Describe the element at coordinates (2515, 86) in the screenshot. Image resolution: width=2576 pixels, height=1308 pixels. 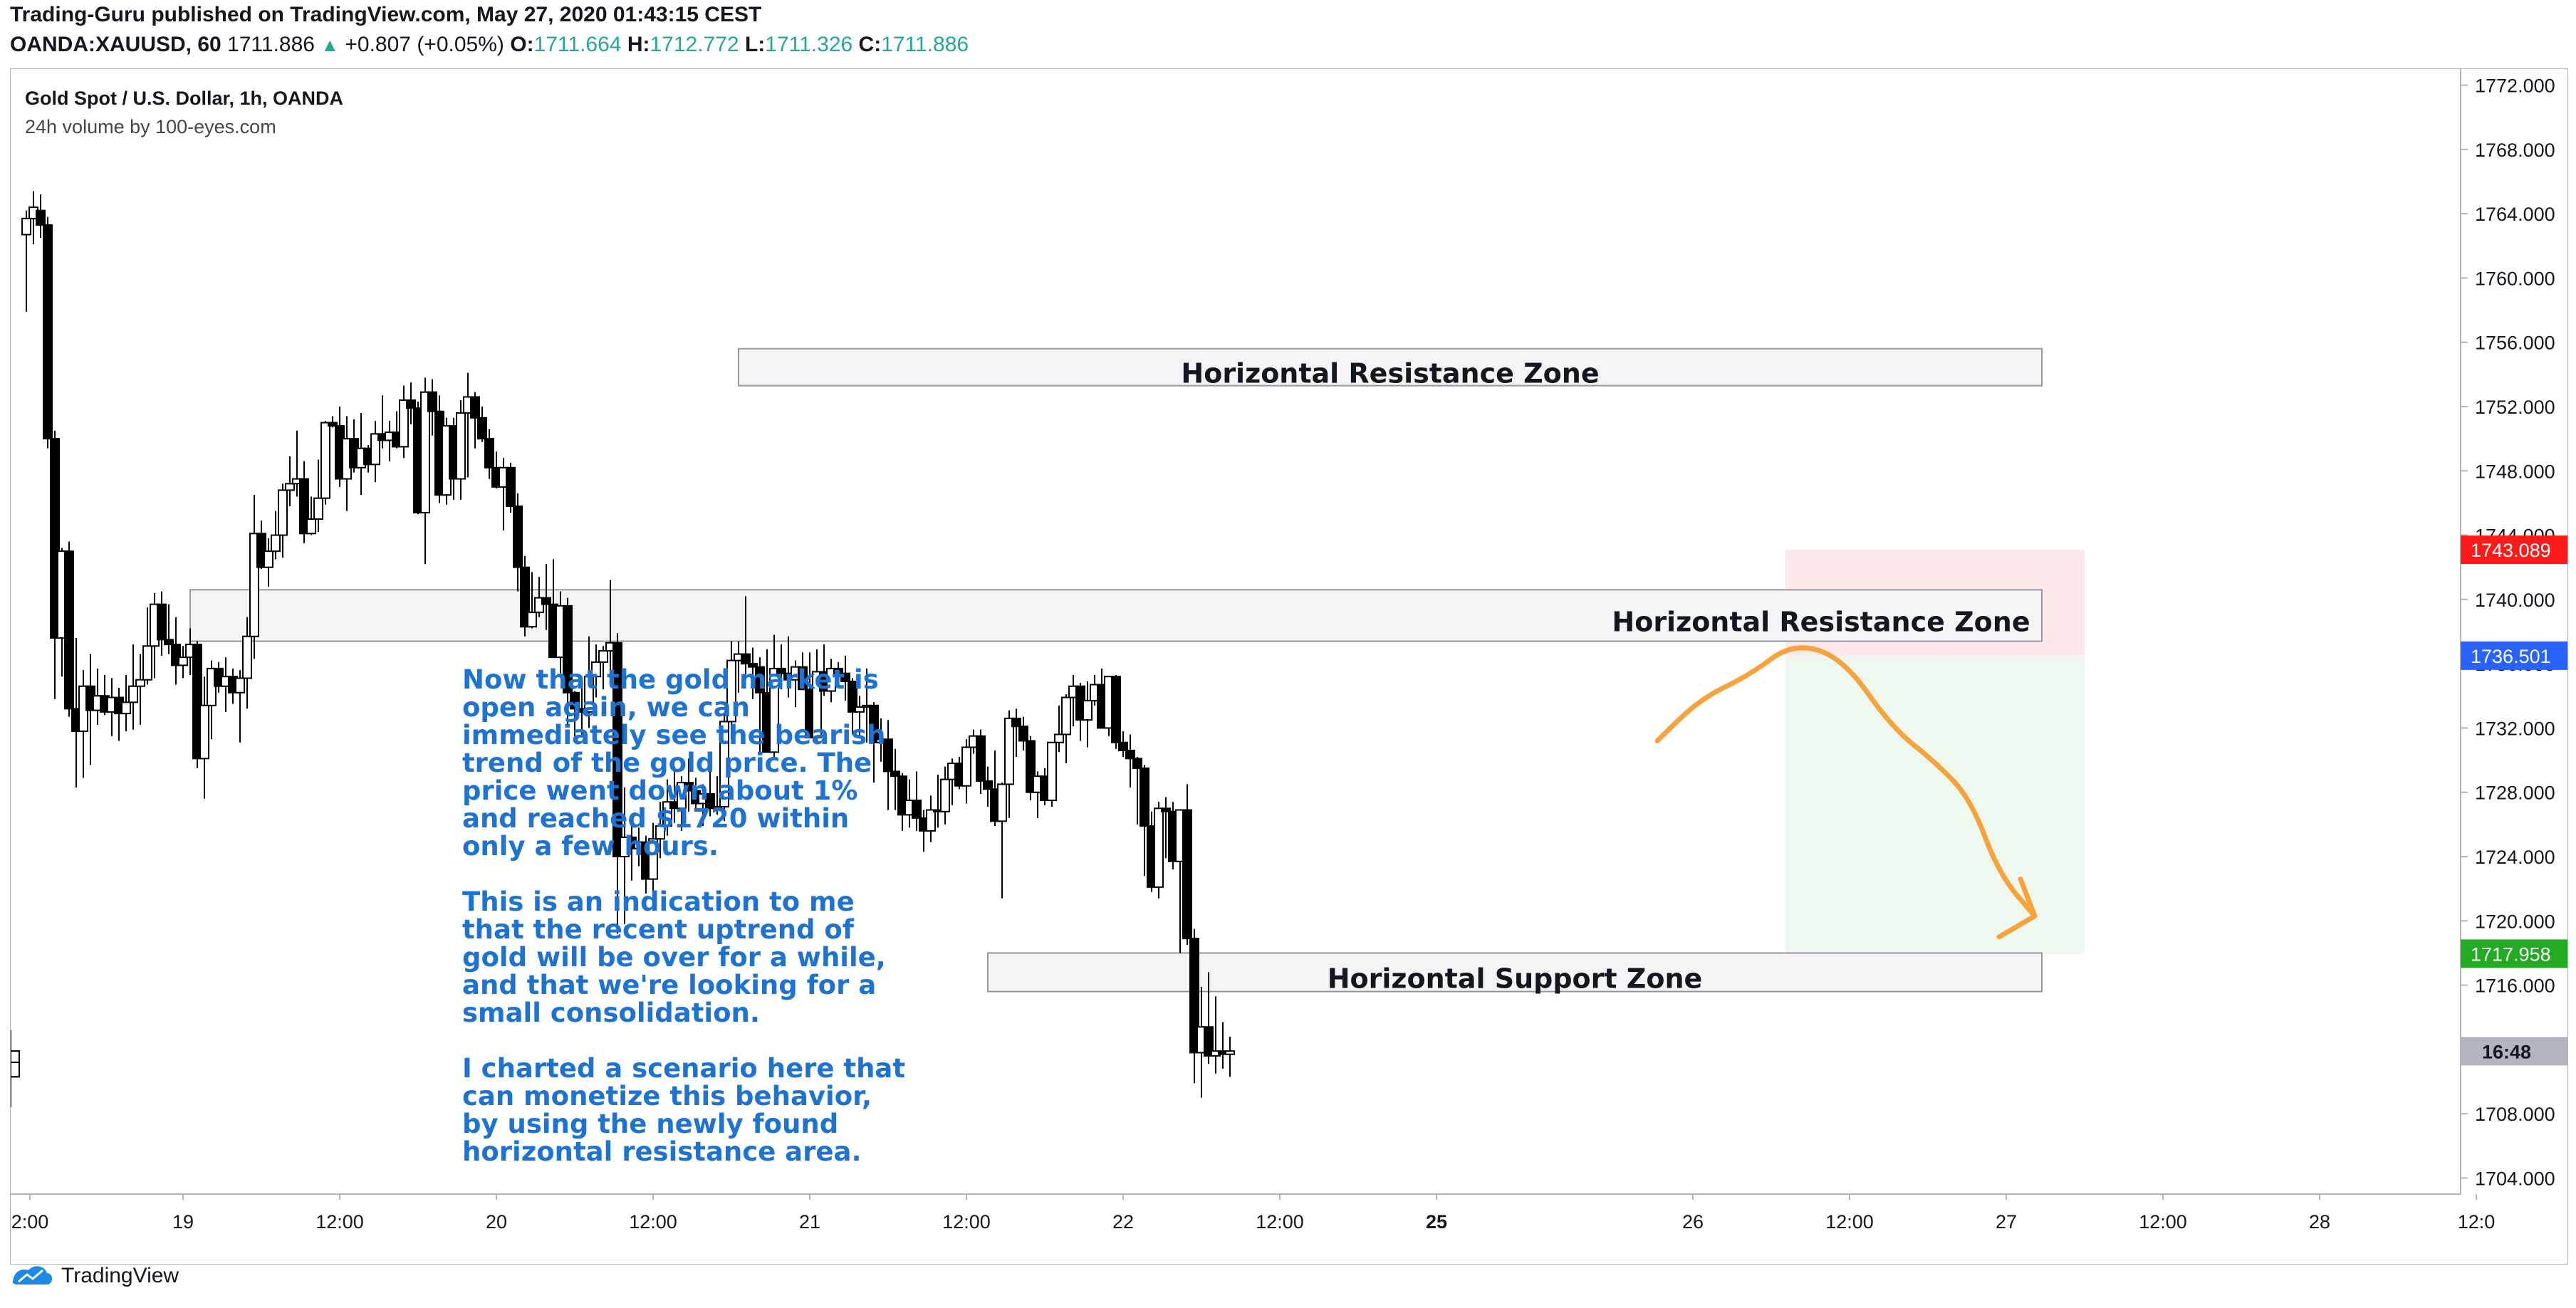
I see `y-tick-label: 1772.000` at that location.